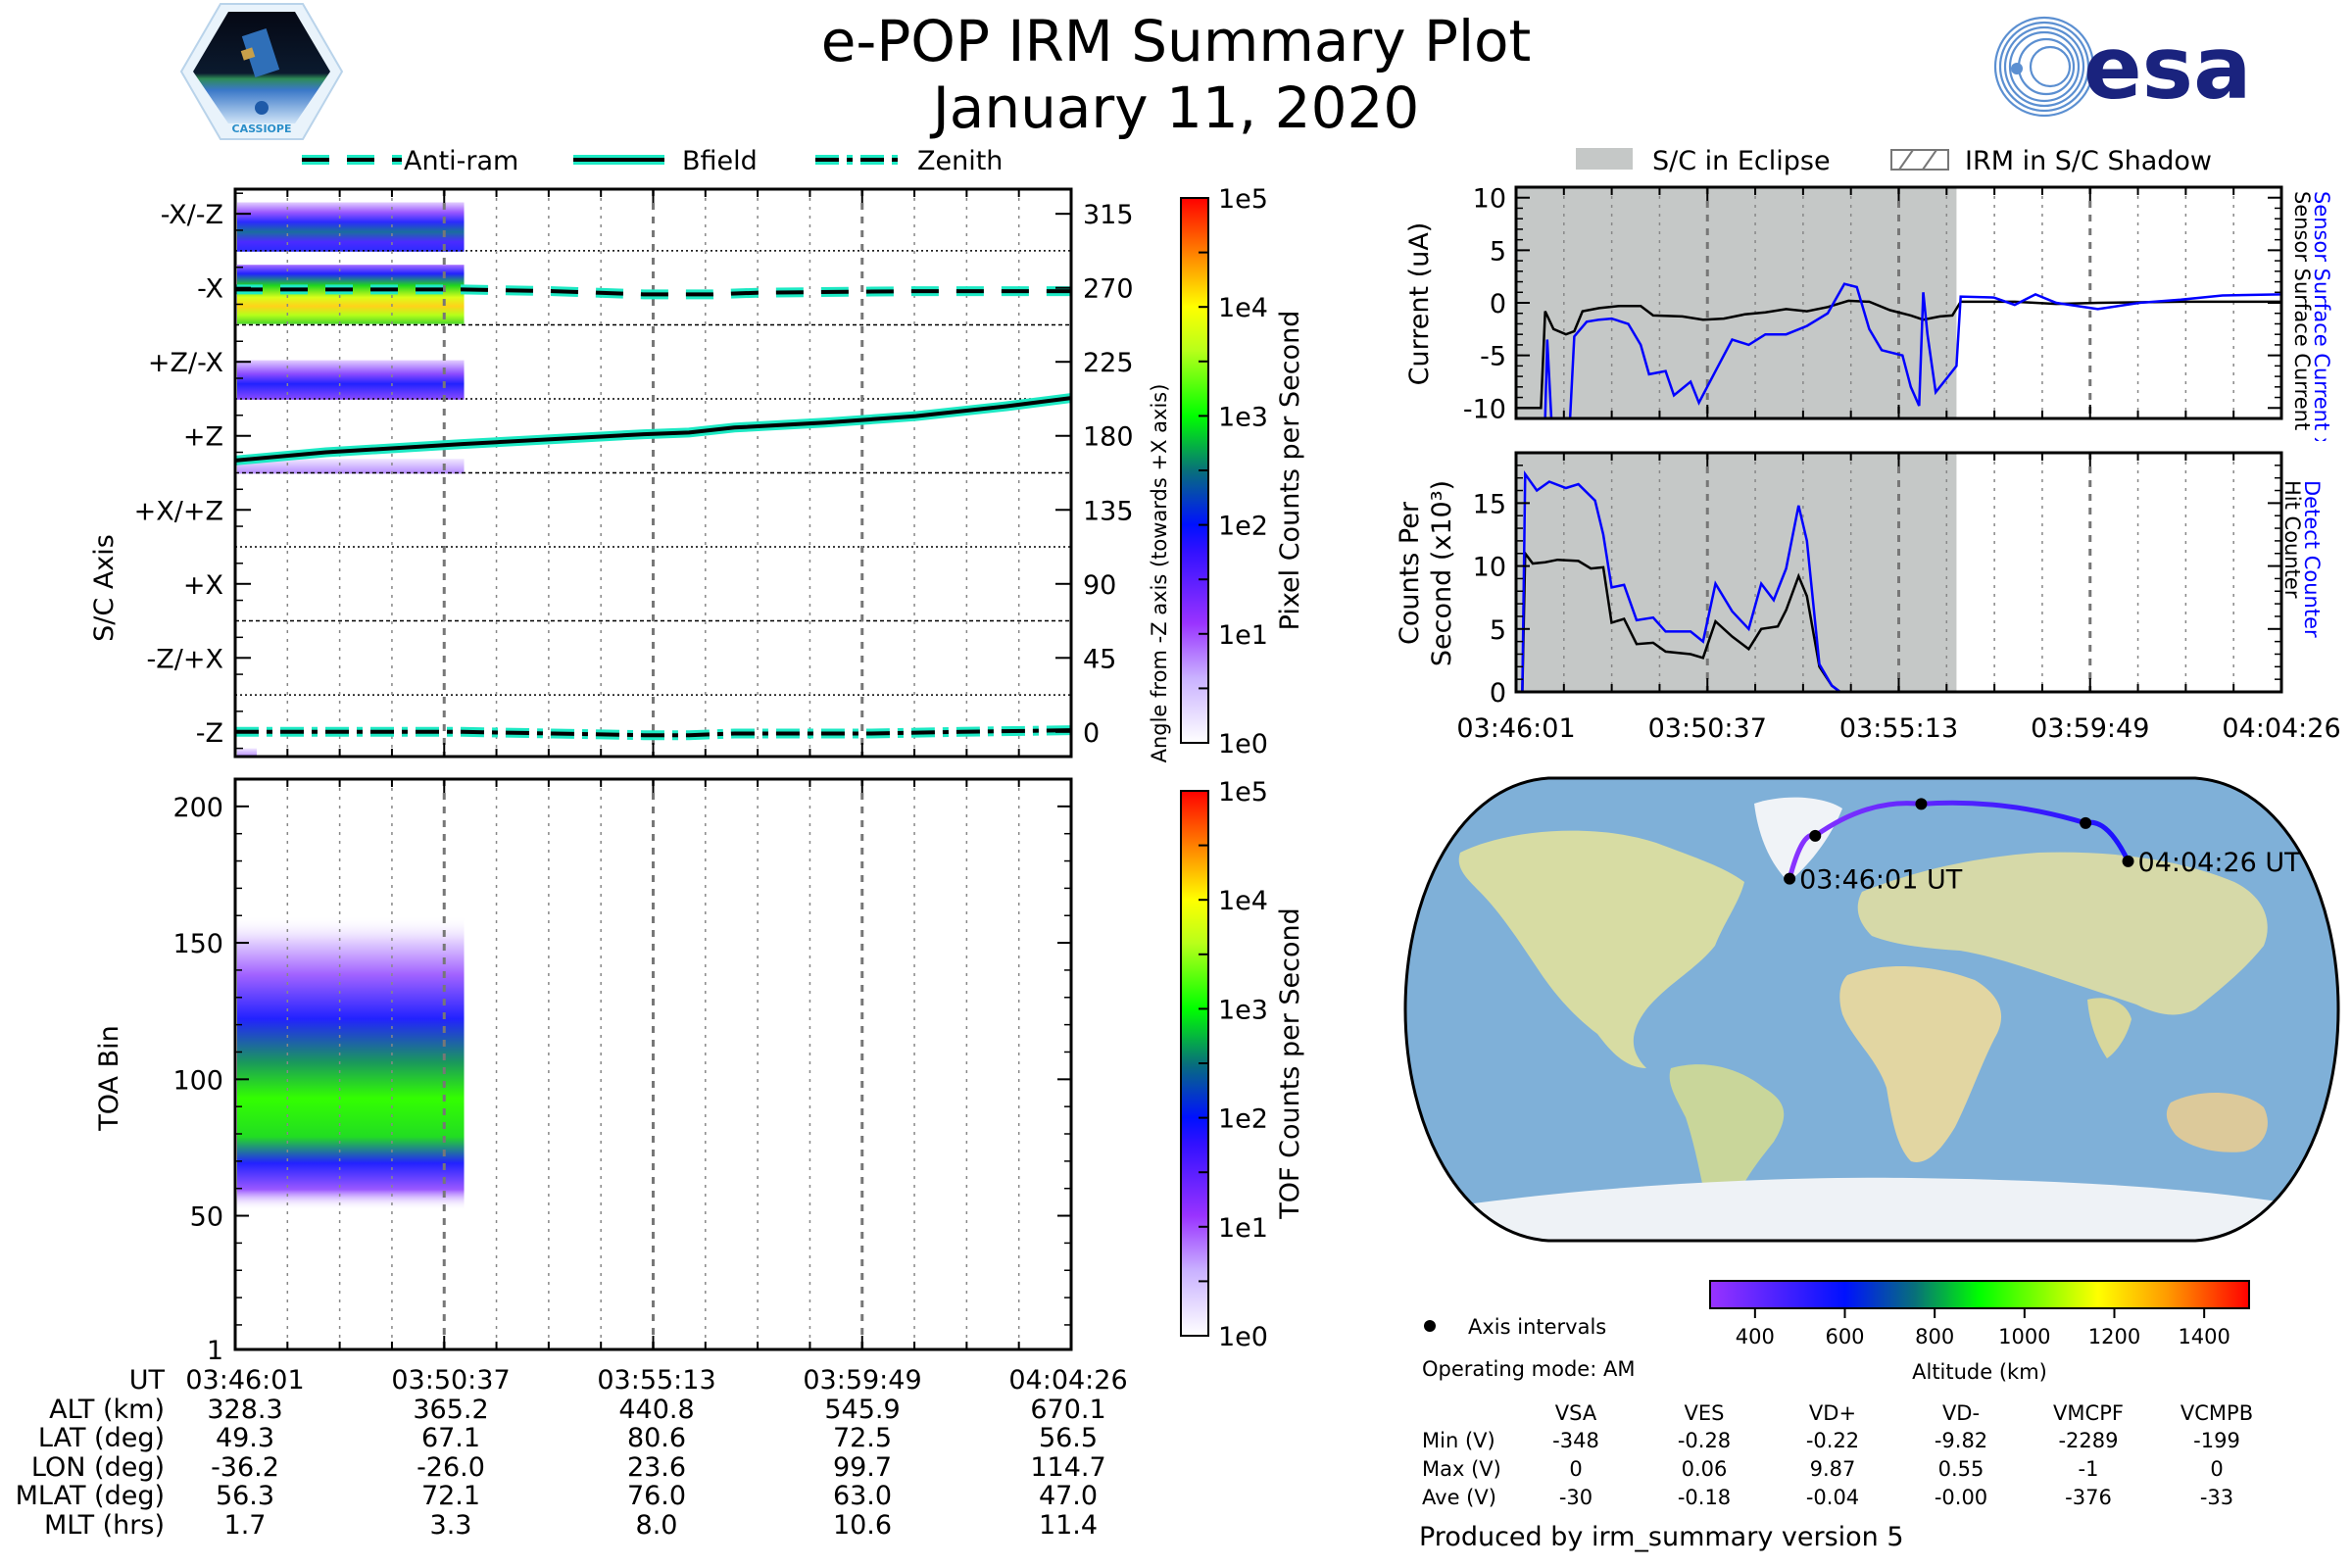  Describe the element at coordinates (450, 1496) in the screenshot. I see `ephemeris-cell: 72.1` at that location.